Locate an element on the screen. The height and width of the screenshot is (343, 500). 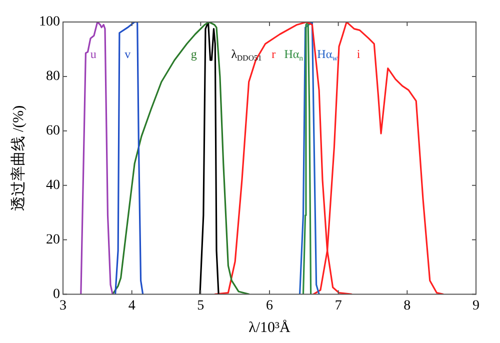
x-tick-label: 4 is located at coordinates (132, 306).